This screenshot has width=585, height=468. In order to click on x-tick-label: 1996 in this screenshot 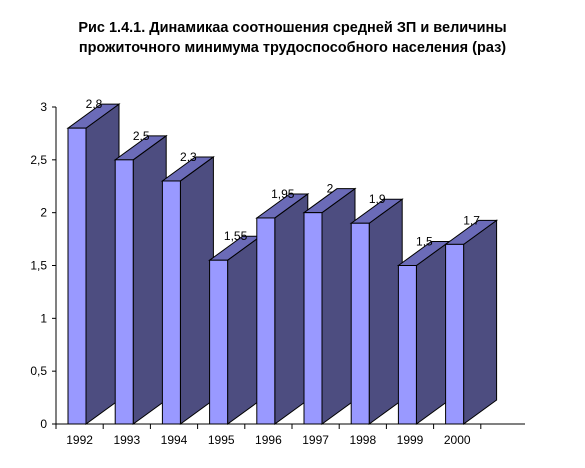, I will do `click(268, 440)`.